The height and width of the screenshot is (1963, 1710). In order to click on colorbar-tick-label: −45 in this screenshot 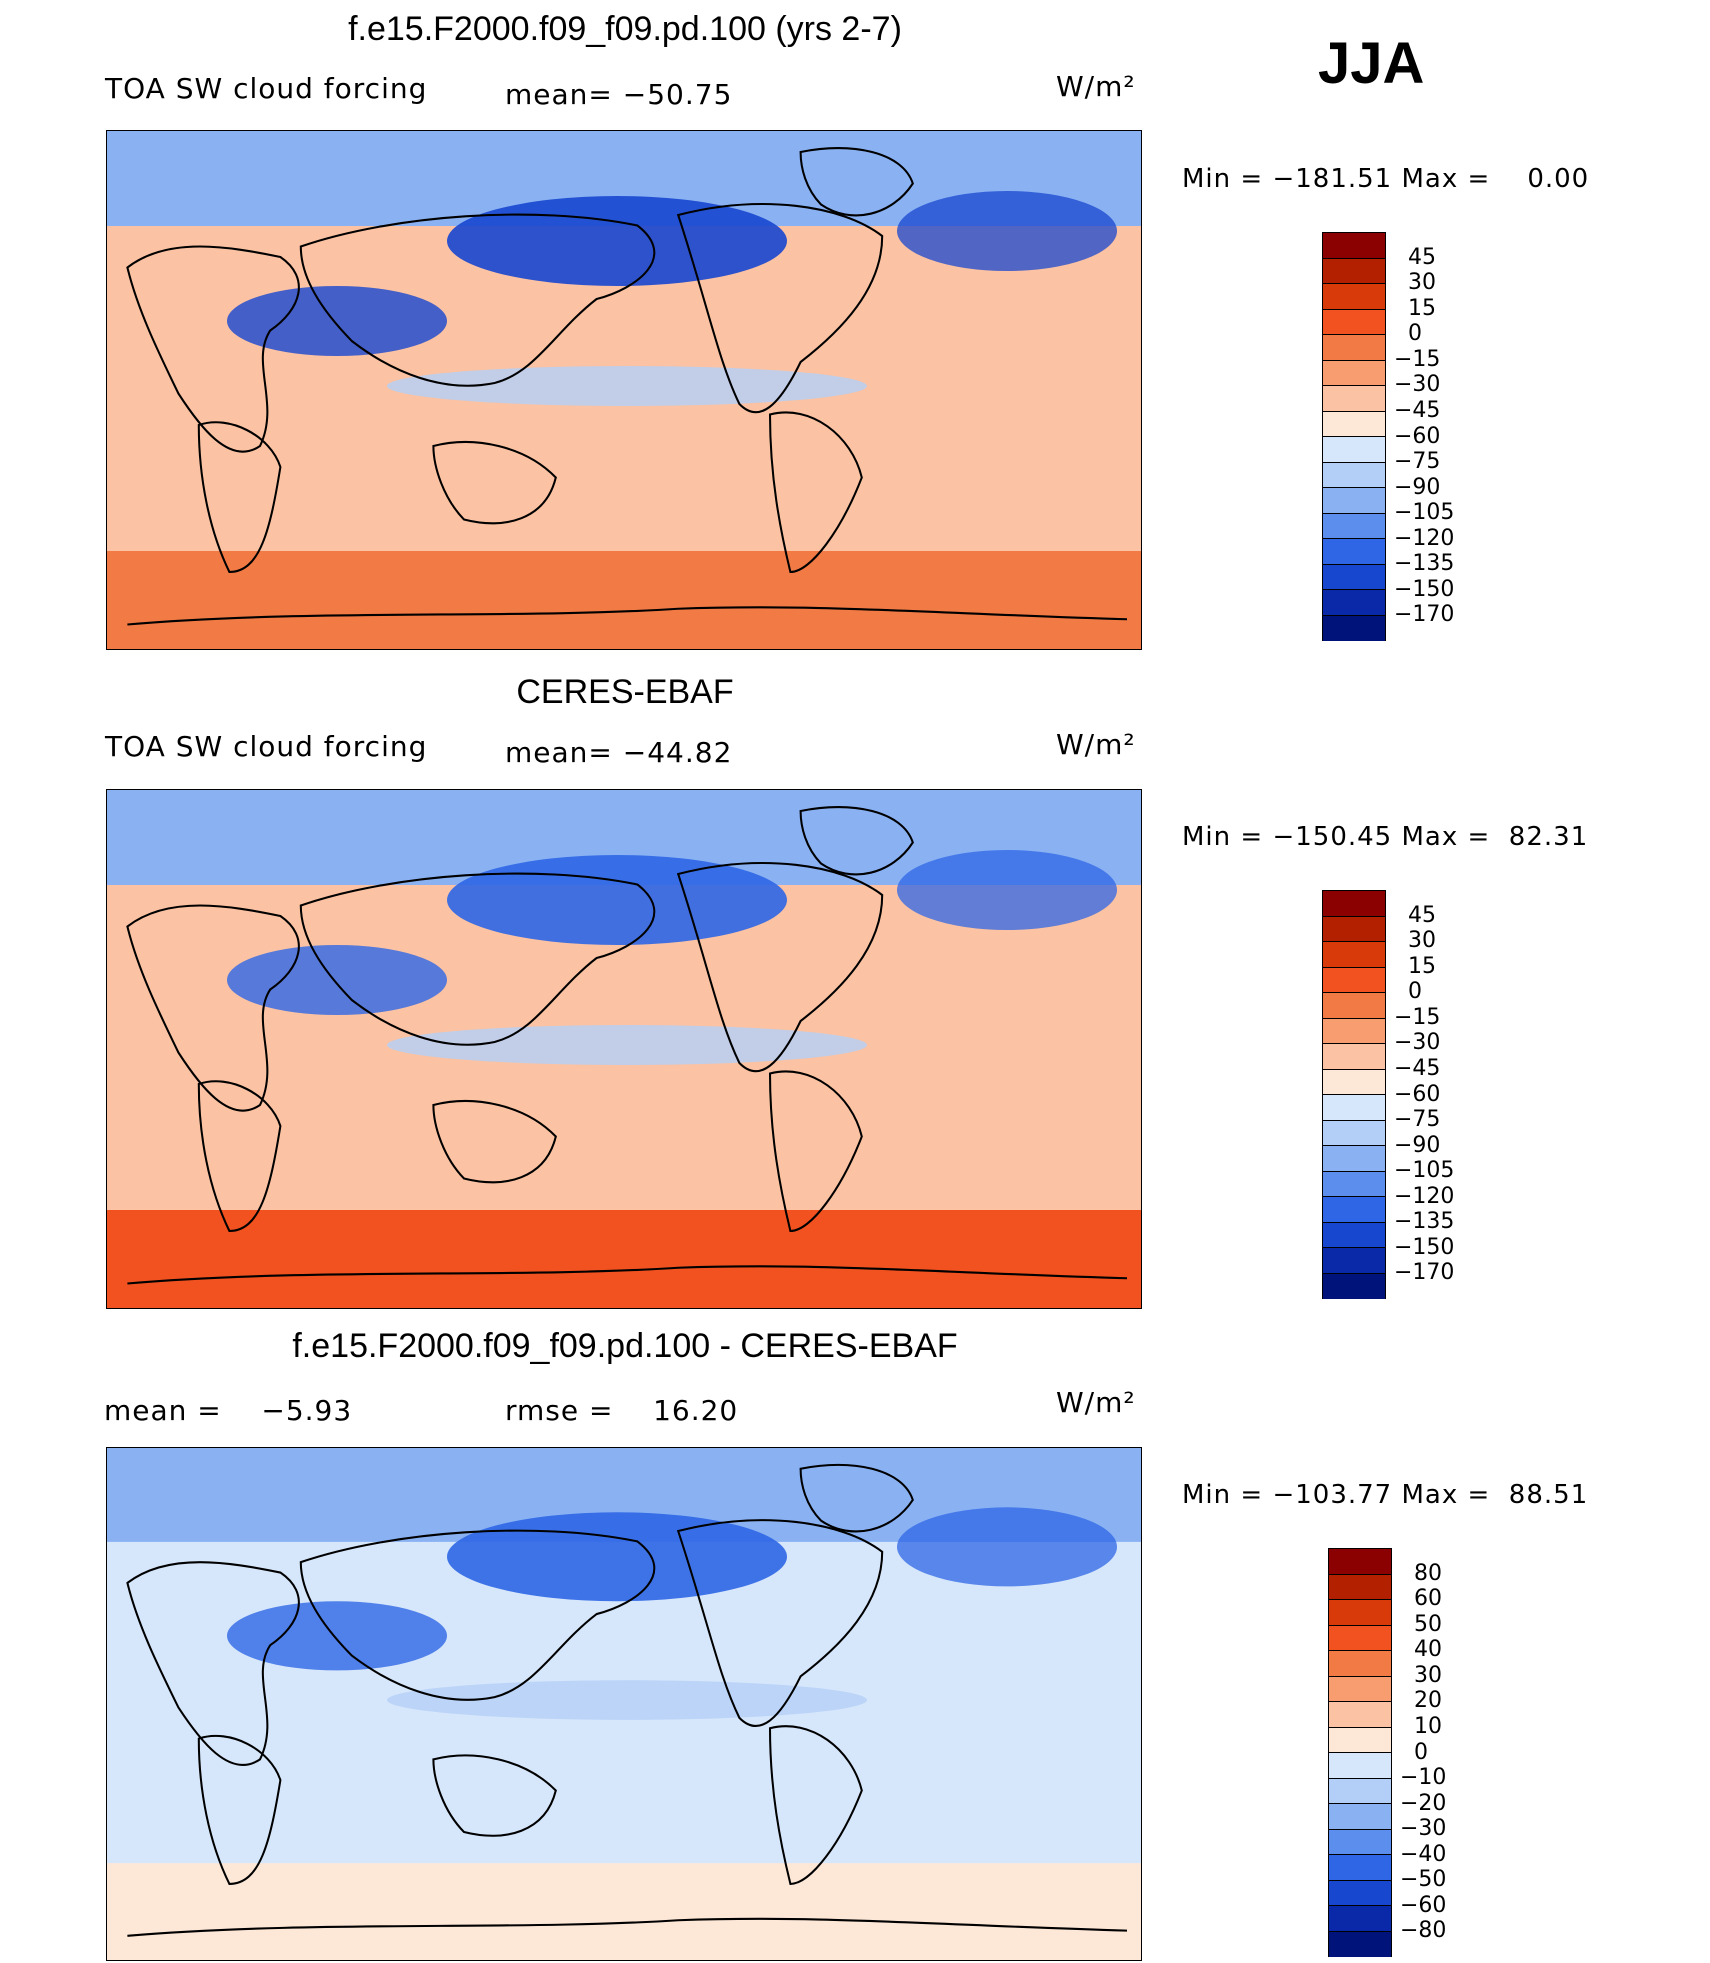, I will do `click(1417, 410)`.